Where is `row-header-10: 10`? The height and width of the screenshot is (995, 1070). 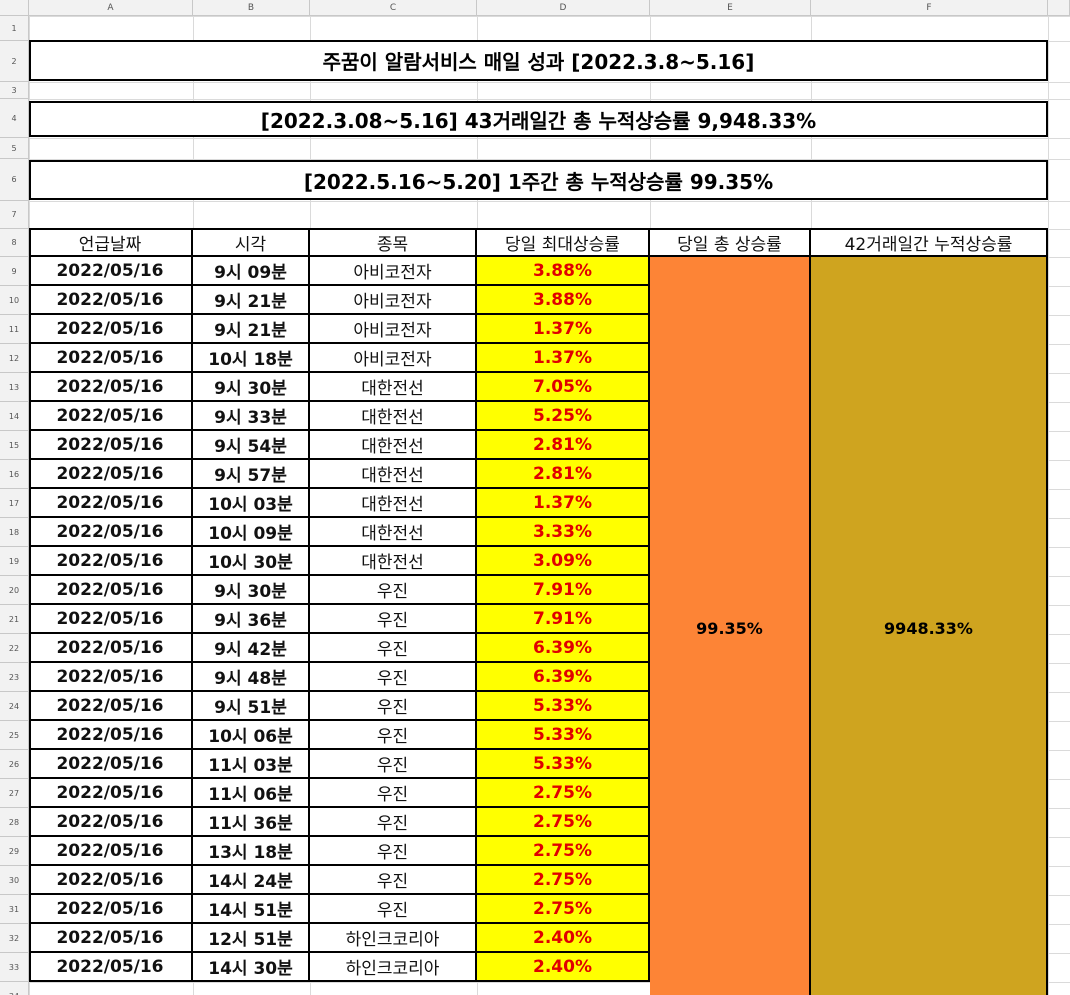
row-header-10: 10 is located at coordinates (14, 300).